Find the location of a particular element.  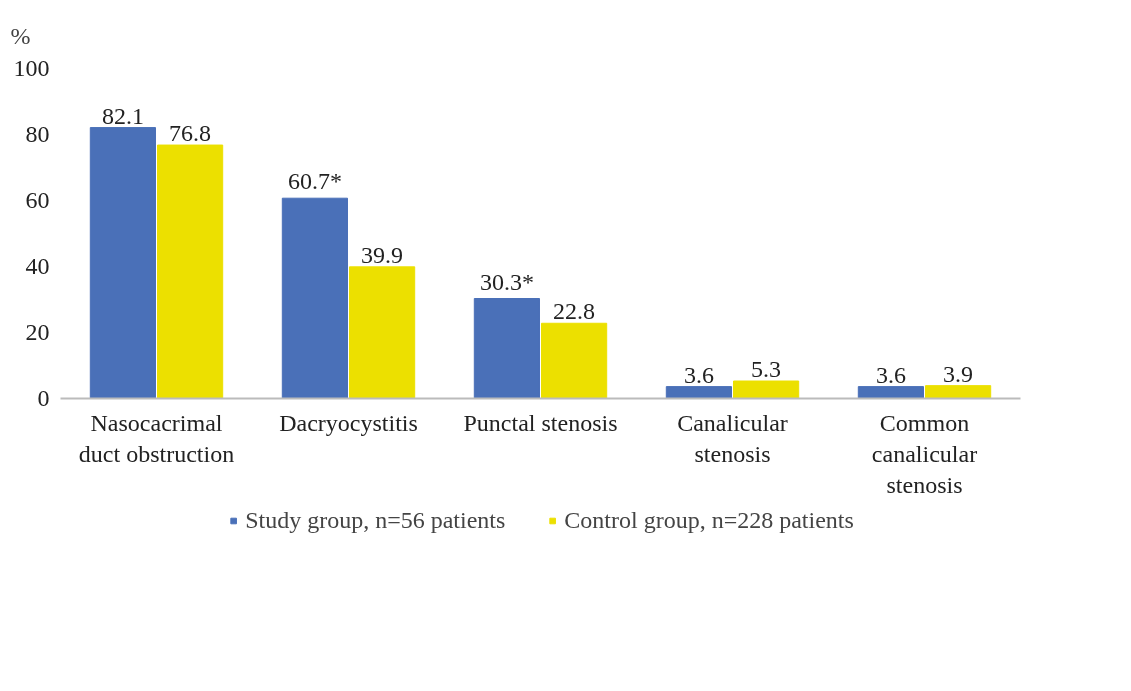

data-label: 3.9 is located at coordinates (958, 373).